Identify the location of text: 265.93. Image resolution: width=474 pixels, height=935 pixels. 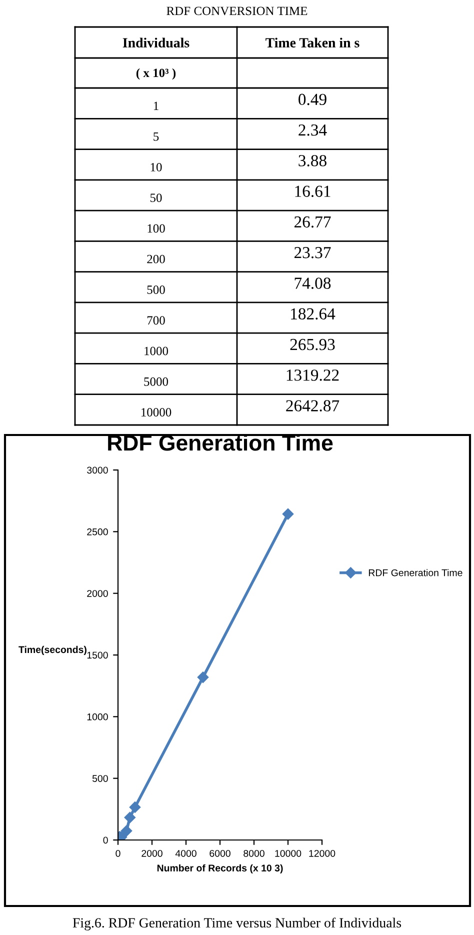
(312, 344).